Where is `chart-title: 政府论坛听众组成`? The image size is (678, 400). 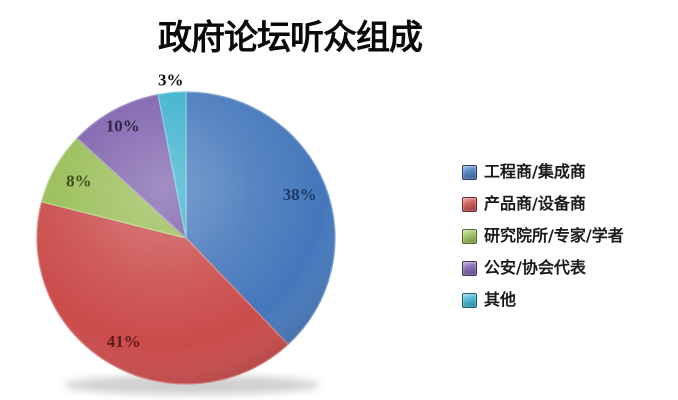 chart-title: 政府论坛听众组成 is located at coordinates (290, 38).